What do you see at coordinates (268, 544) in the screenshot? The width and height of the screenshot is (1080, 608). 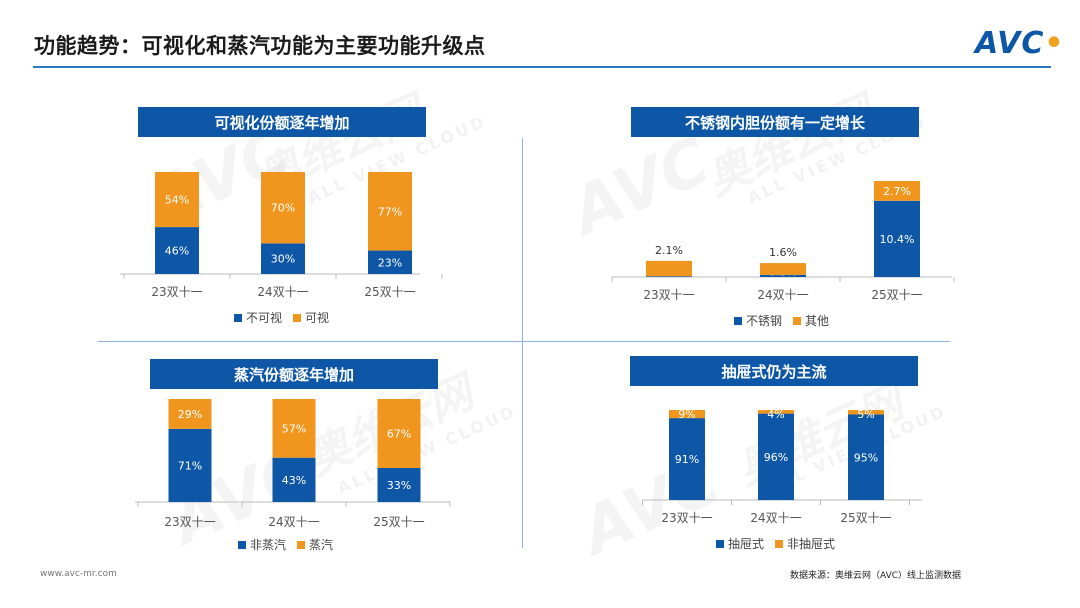 I see `legend-label: 非蒸汽` at bounding box center [268, 544].